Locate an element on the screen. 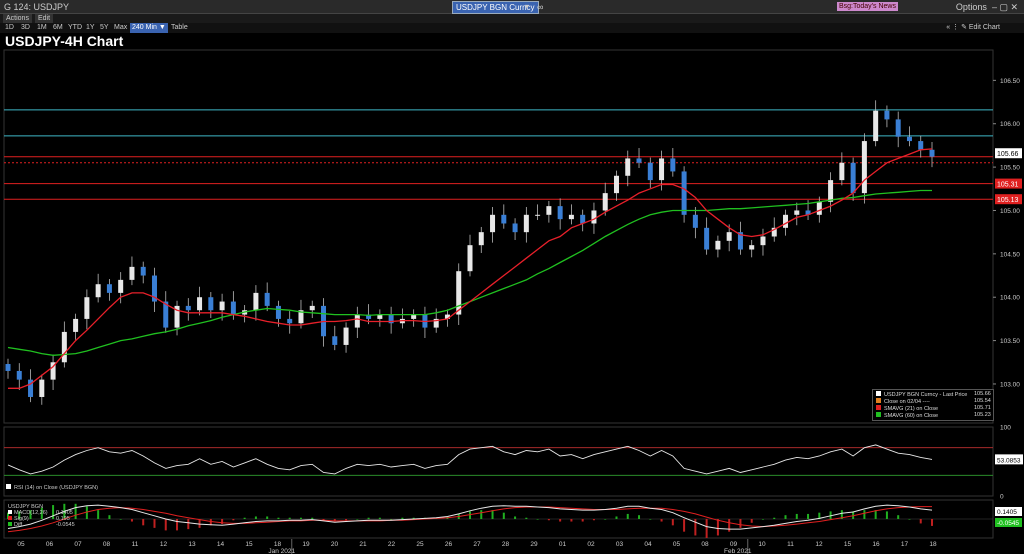  news-badge: Bsg:Today's News is located at coordinates (867, 6).